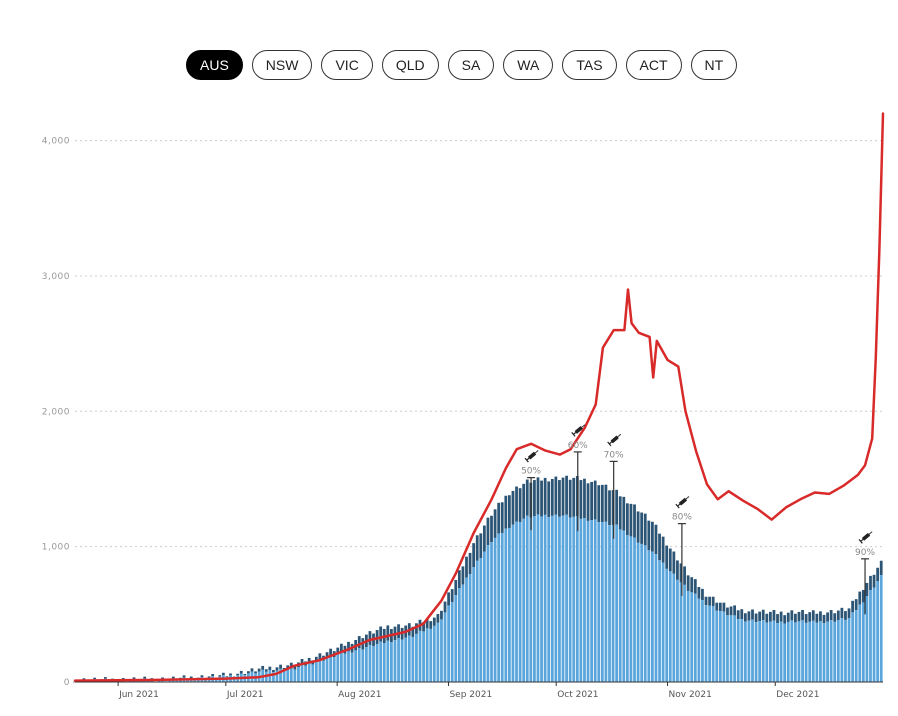  I want to click on x-tick-label: Jun 2021, so click(138, 695).